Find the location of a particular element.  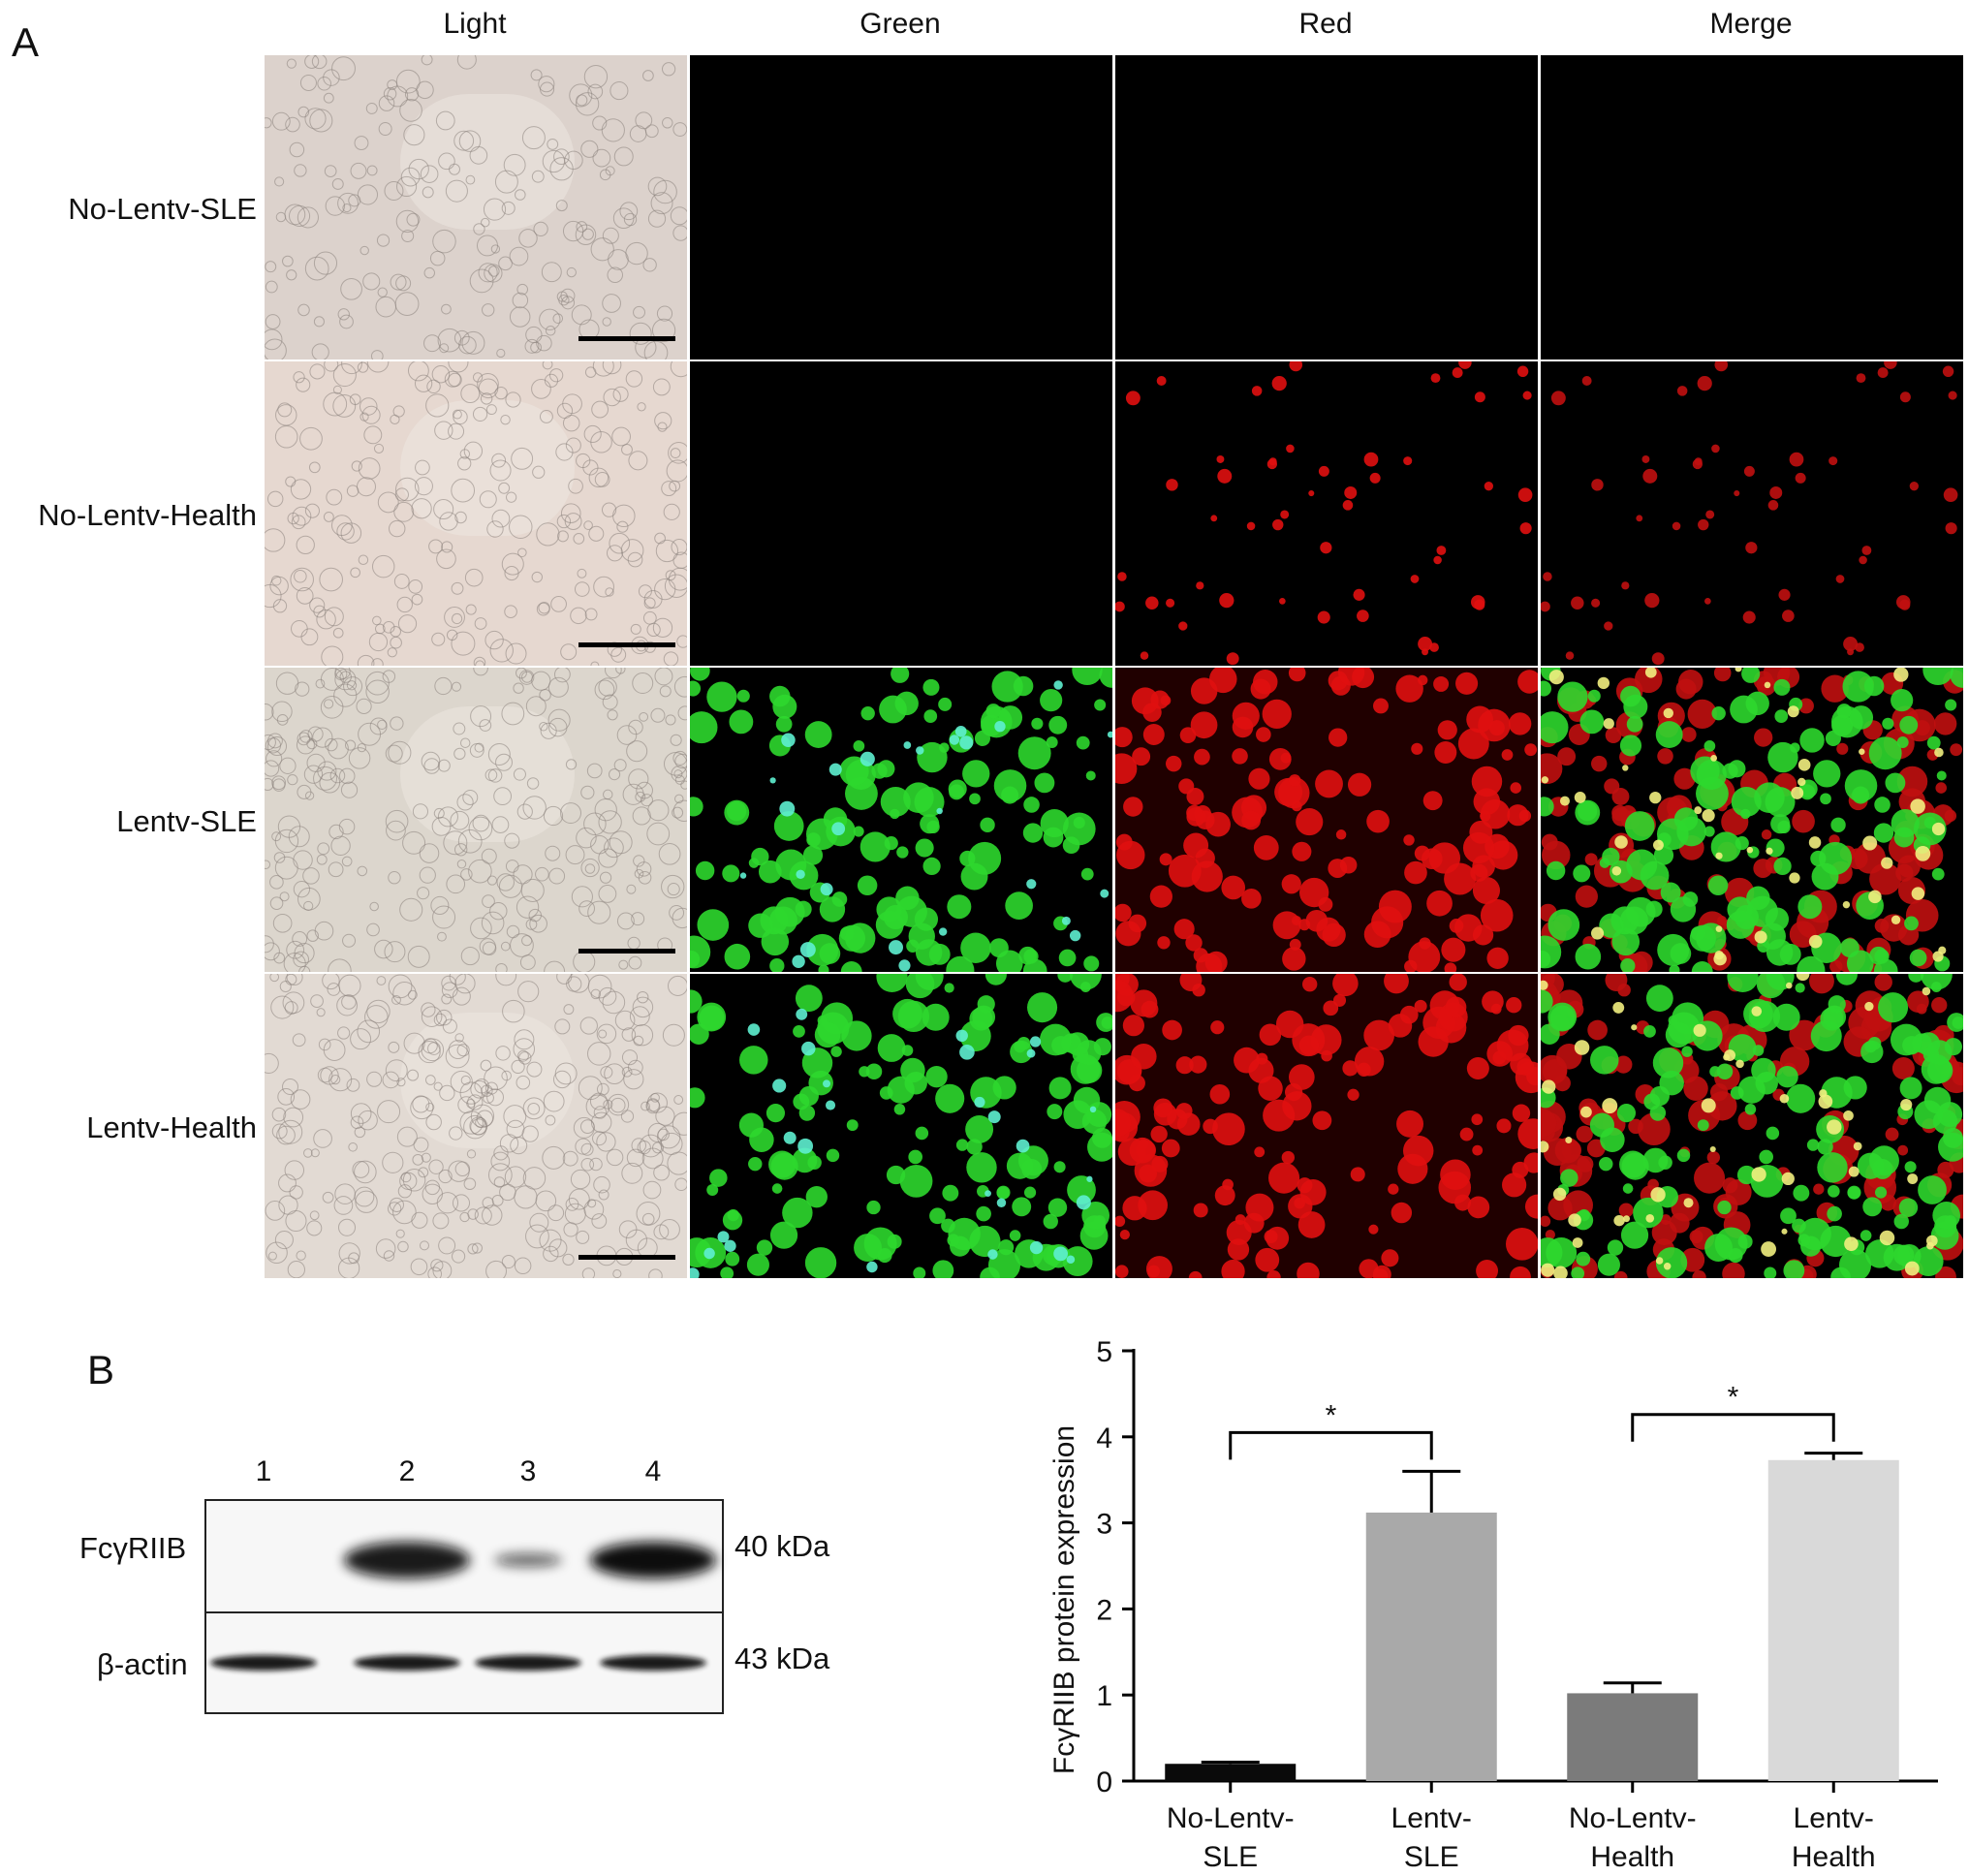

column-header-merge: Merge is located at coordinates (1751, 24).